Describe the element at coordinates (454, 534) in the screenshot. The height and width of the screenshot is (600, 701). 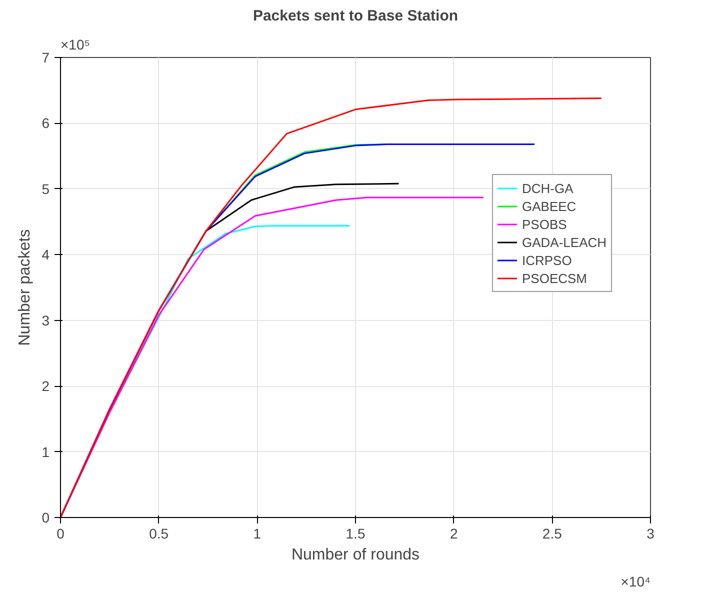
I see `x-tick-label: 2` at that location.